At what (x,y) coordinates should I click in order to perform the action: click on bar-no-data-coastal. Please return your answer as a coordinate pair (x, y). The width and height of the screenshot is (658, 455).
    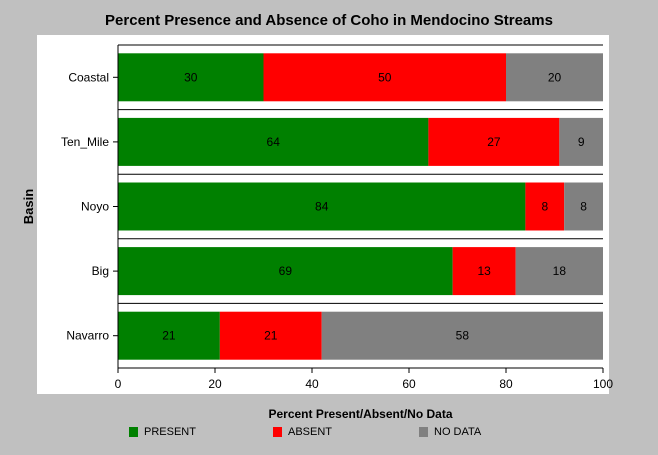
    Looking at the image, I should click on (554, 77).